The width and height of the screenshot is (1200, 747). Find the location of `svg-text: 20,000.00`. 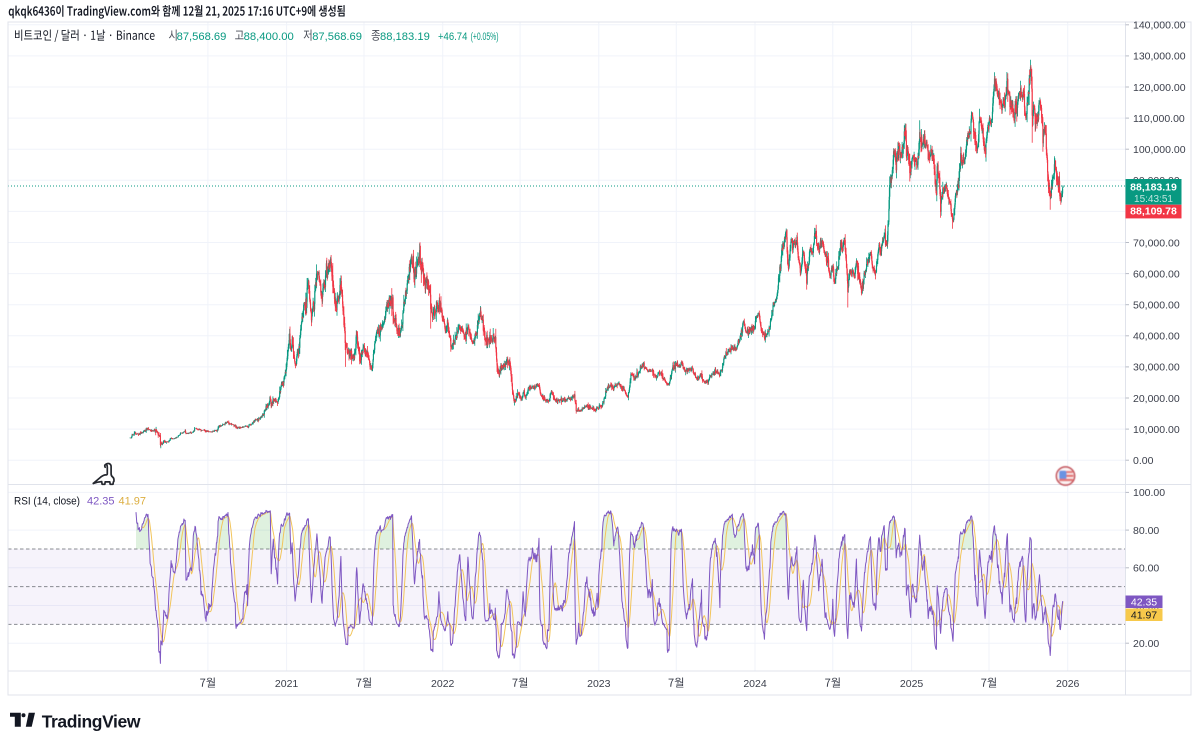

svg-text: 20,000.00 is located at coordinates (1156, 399).